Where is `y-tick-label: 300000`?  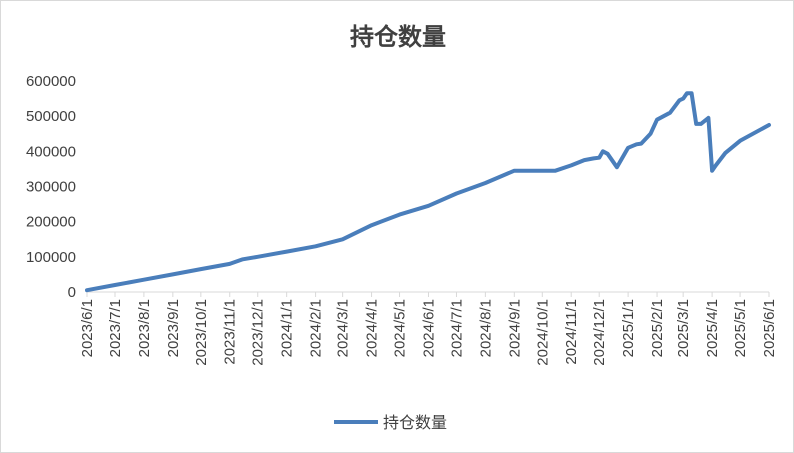
y-tick-label: 300000 is located at coordinates (51, 187).